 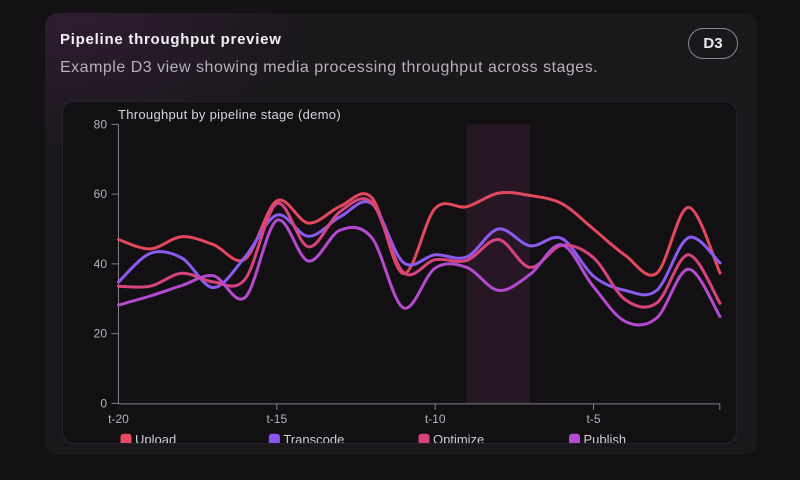 What do you see at coordinates (101, 124) in the screenshot?
I see `svg-text: 80` at bounding box center [101, 124].